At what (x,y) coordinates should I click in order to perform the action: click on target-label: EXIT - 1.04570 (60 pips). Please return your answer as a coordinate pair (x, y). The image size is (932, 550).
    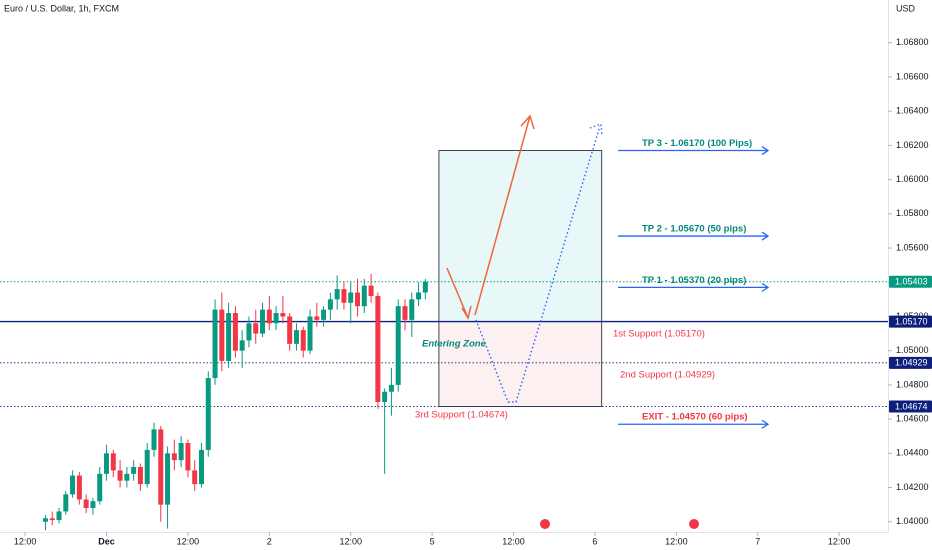
    Looking at the image, I should click on (695, 417).